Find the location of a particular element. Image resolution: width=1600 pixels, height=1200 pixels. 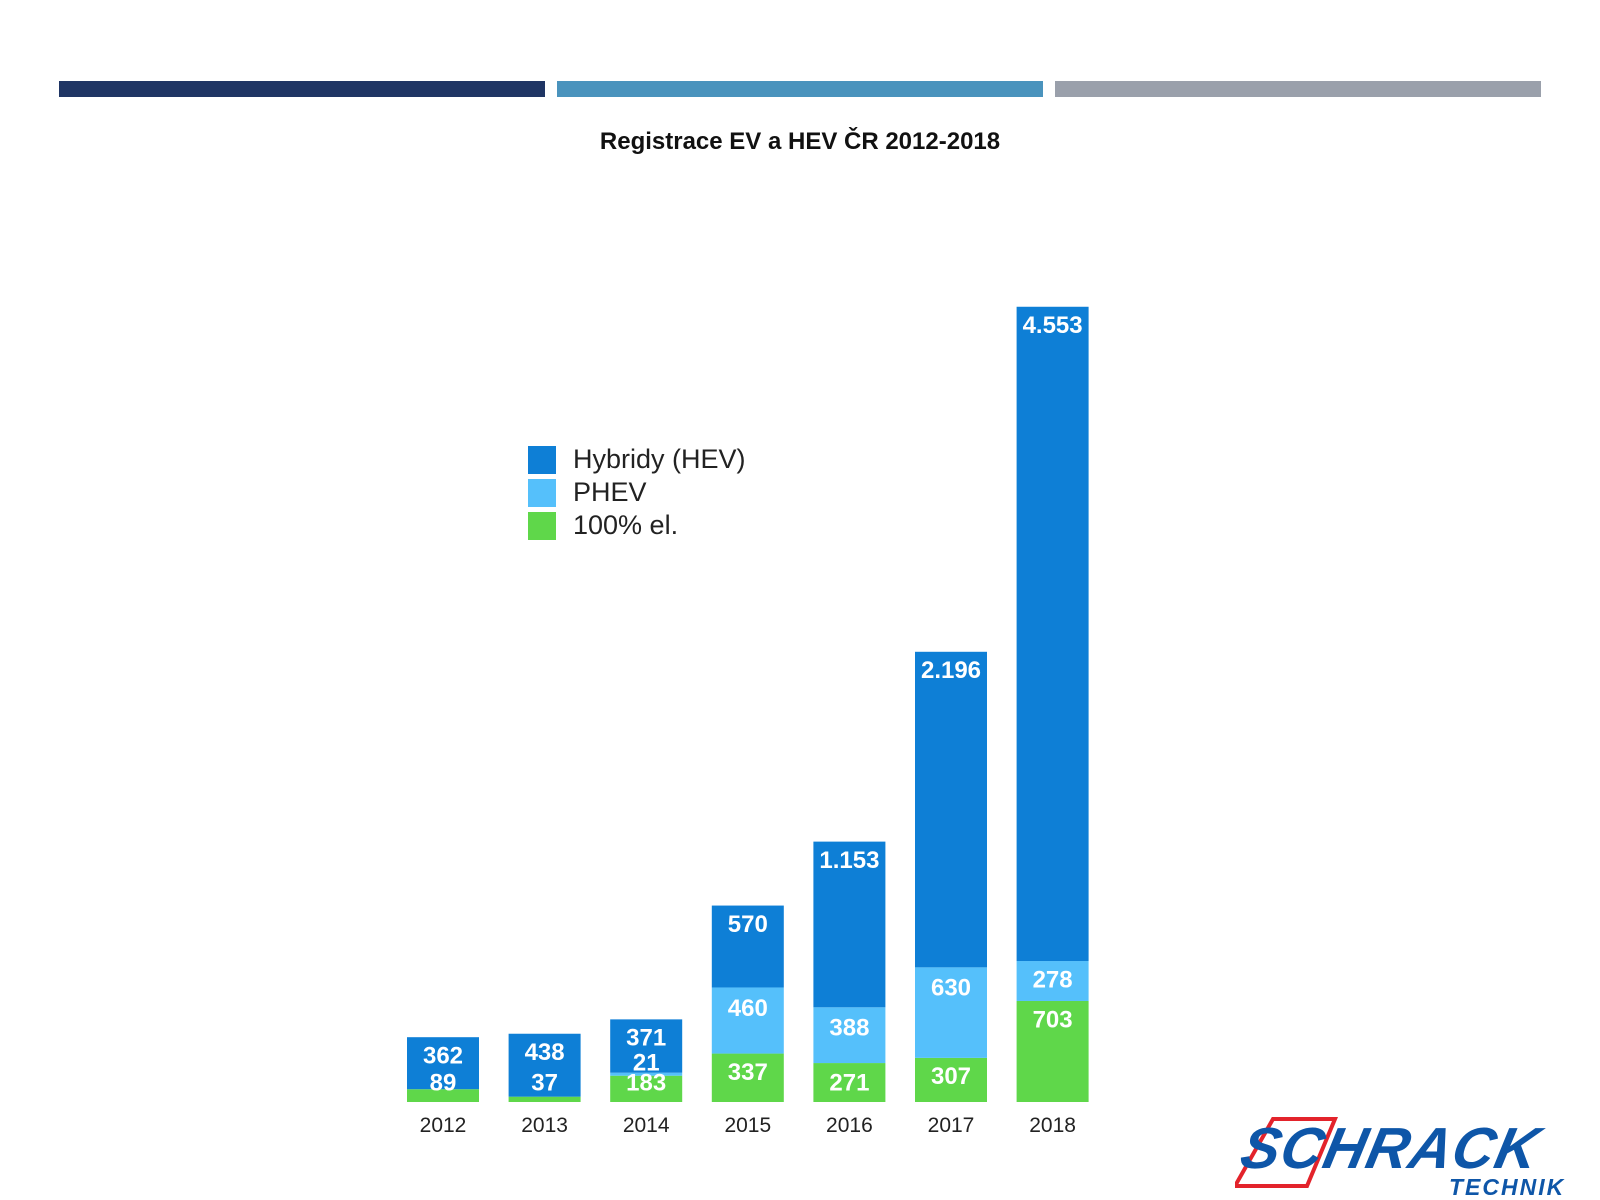

bar-2016-hybridy-hev is located at coordinates (849, 924).